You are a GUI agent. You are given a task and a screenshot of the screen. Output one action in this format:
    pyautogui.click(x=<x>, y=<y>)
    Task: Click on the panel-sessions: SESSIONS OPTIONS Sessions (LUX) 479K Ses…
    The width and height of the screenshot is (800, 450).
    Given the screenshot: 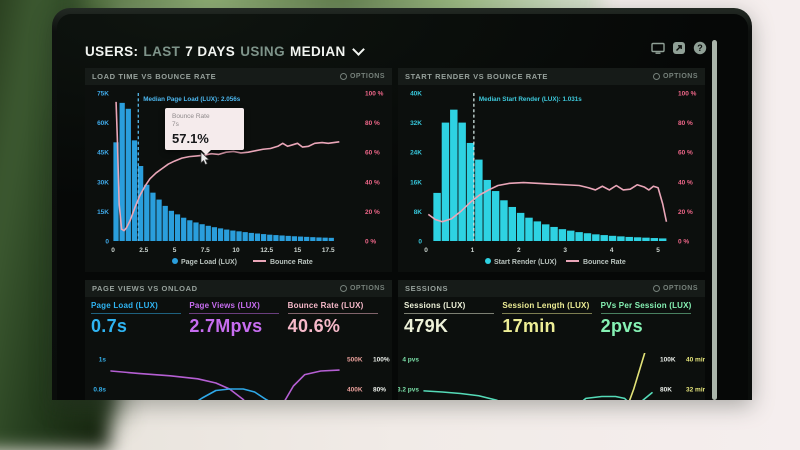 What is the action you would take?
    pyautogui.click(x=551, y=340)
    